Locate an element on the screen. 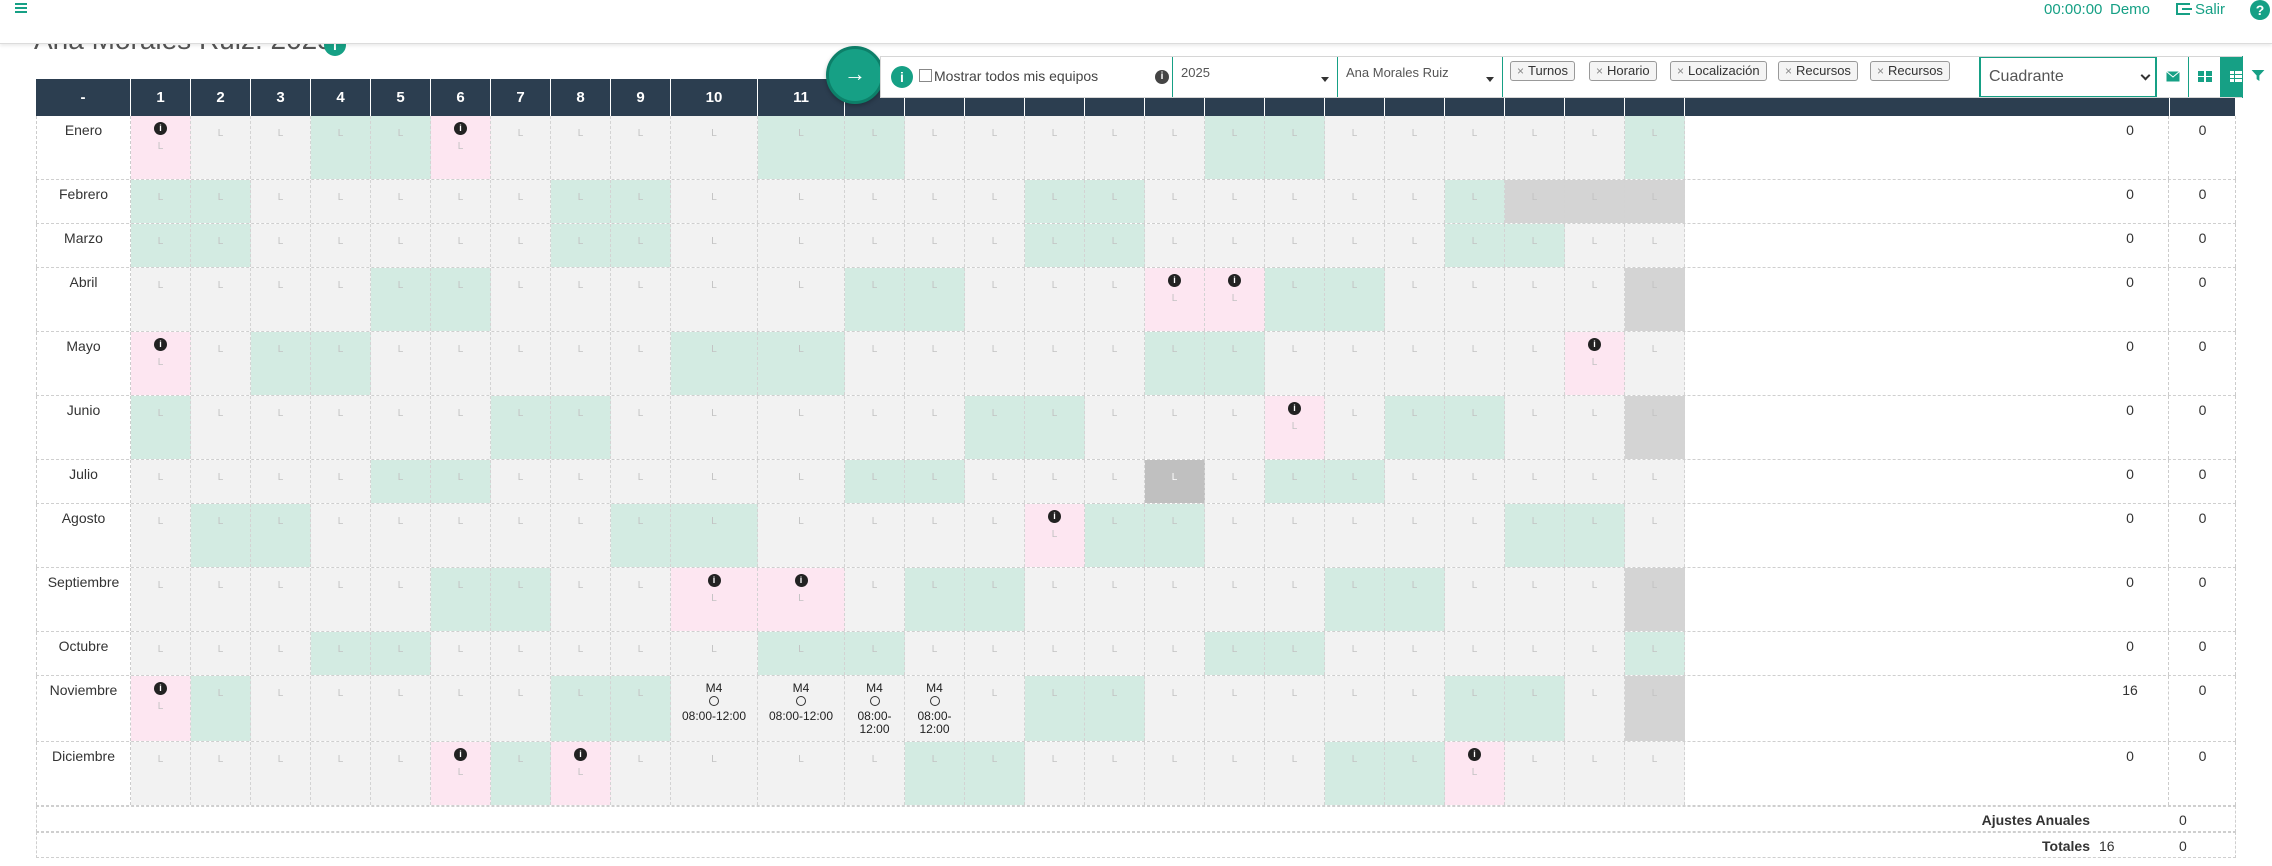  year-select: 2025 is located at coordinates (1255, 77).